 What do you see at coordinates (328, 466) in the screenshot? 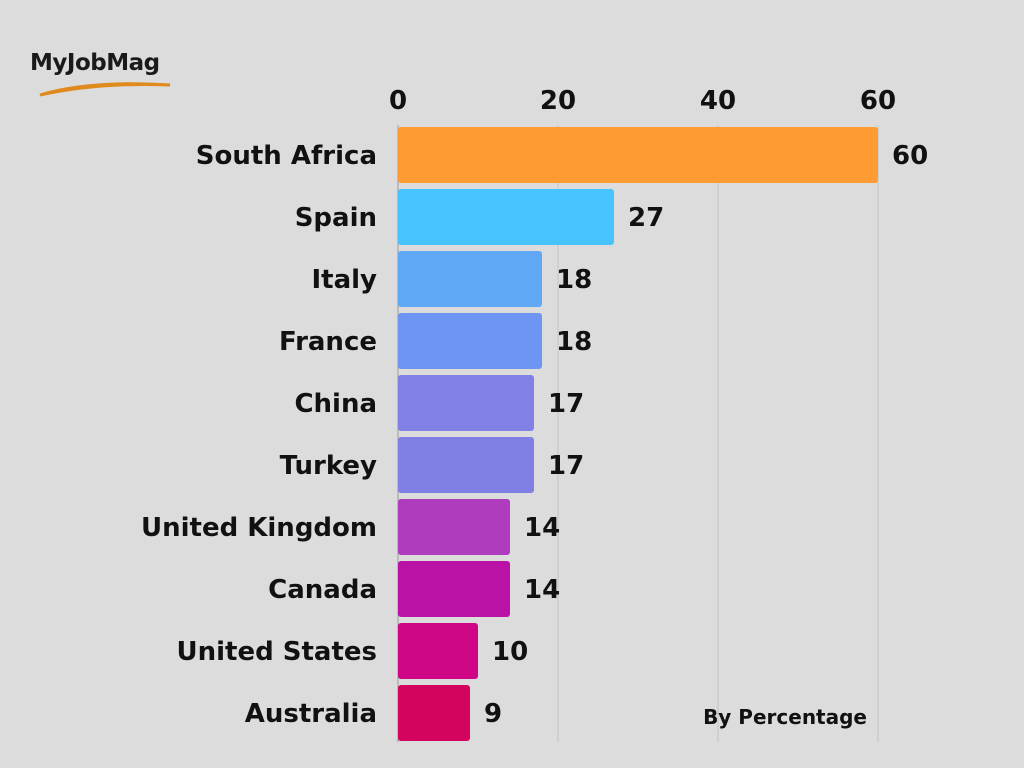
I see `category-label: Turkey` at bounding box center [328, 466].